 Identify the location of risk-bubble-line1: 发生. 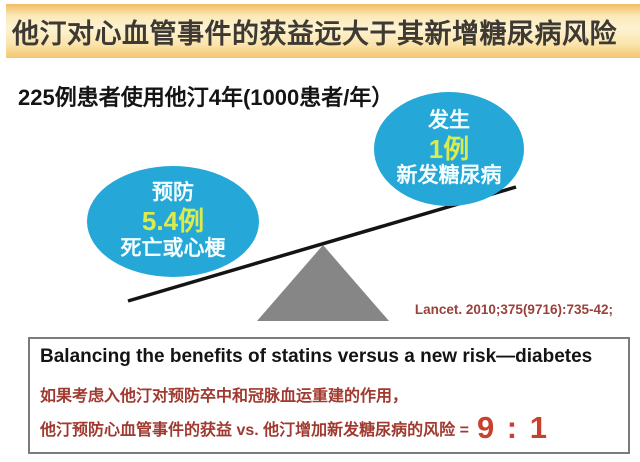
(449, 120).